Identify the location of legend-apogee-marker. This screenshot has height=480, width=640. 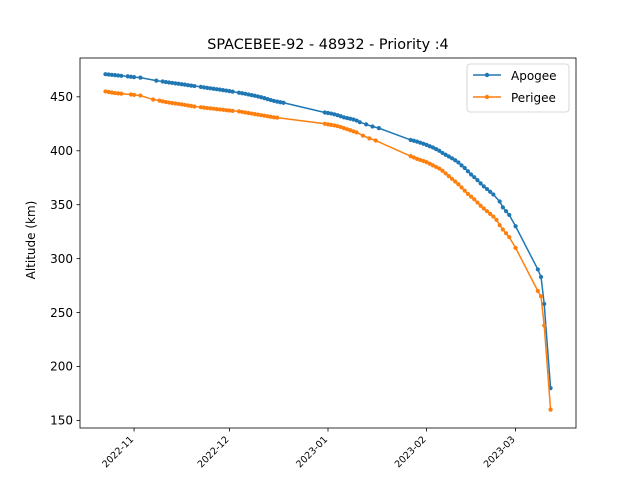
(487, 75).